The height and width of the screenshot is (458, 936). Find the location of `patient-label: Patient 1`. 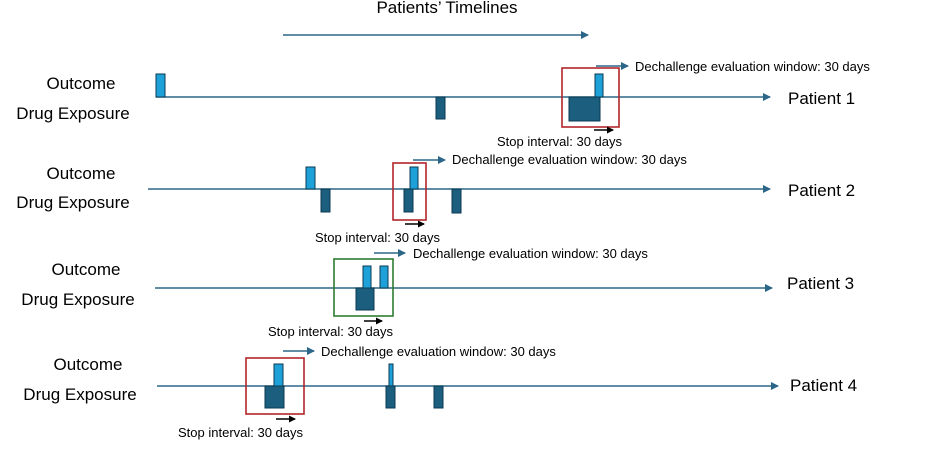

patient-label: Patient 1 is located at coordinates (821, 98).